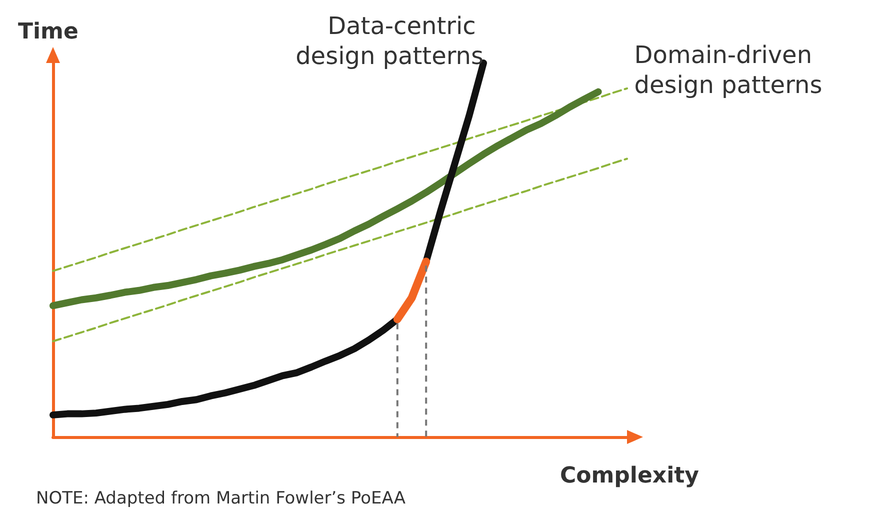  What do you see at coordinates (221, 498) in the screenshot?
I see `text: NOTE: Adapted from Martin Fowler’s PoEAA` at bounding box center [221, 498].